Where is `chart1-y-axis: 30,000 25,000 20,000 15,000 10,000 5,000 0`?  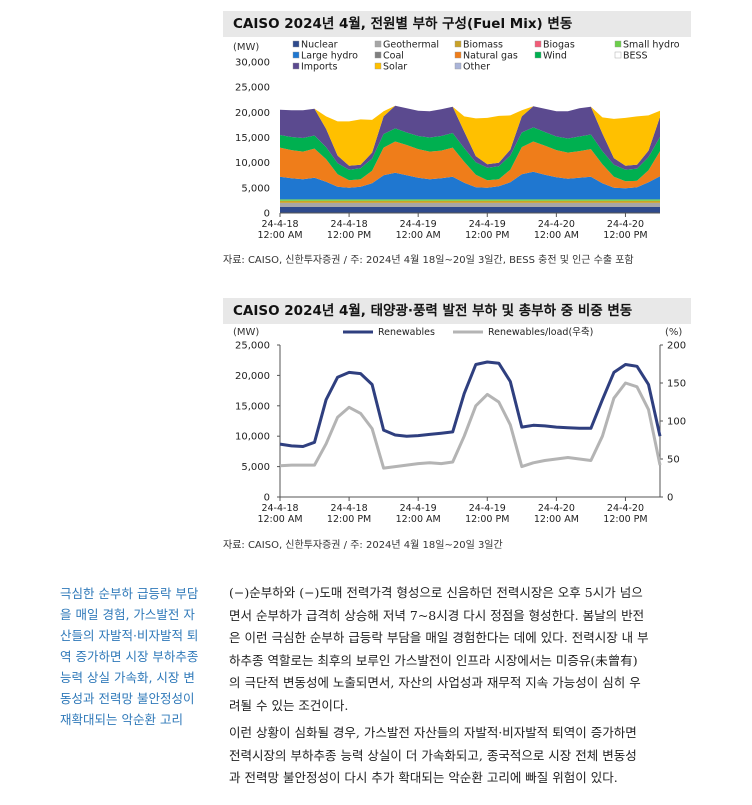 chart1-y-axis: 30,000 25,000 20,000 15,000 10,000 5,000 0 is located at coordinates (252, 139).